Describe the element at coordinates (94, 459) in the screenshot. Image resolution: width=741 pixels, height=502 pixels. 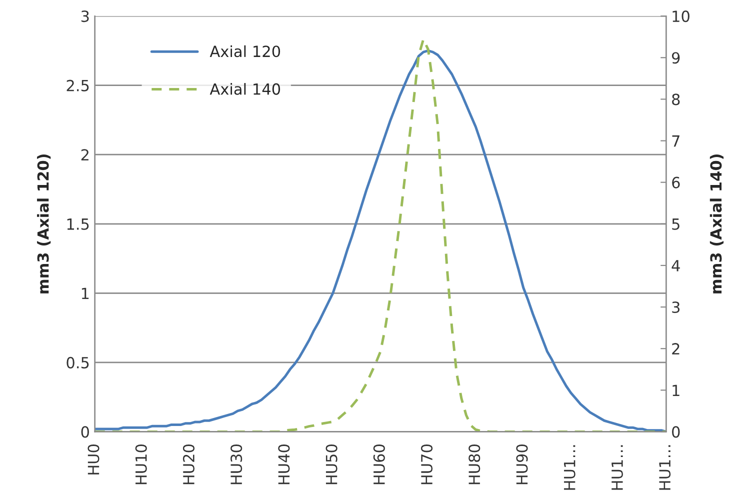
I see `x-tick-label: HU0` at that location.